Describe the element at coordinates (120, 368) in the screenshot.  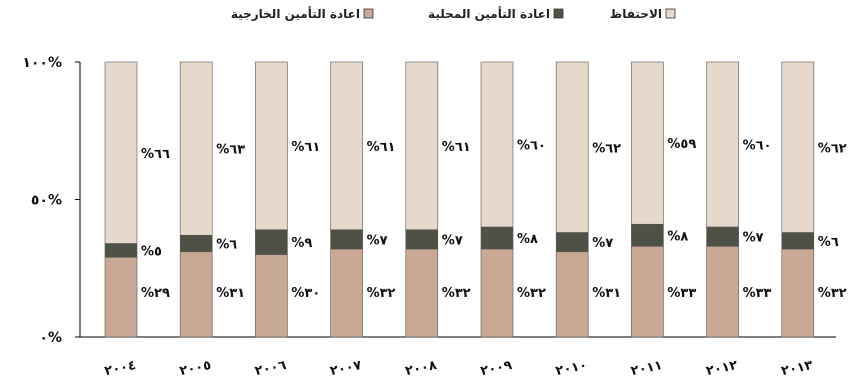
I see `x-tick-label: ٢٠٠٤` at that location.